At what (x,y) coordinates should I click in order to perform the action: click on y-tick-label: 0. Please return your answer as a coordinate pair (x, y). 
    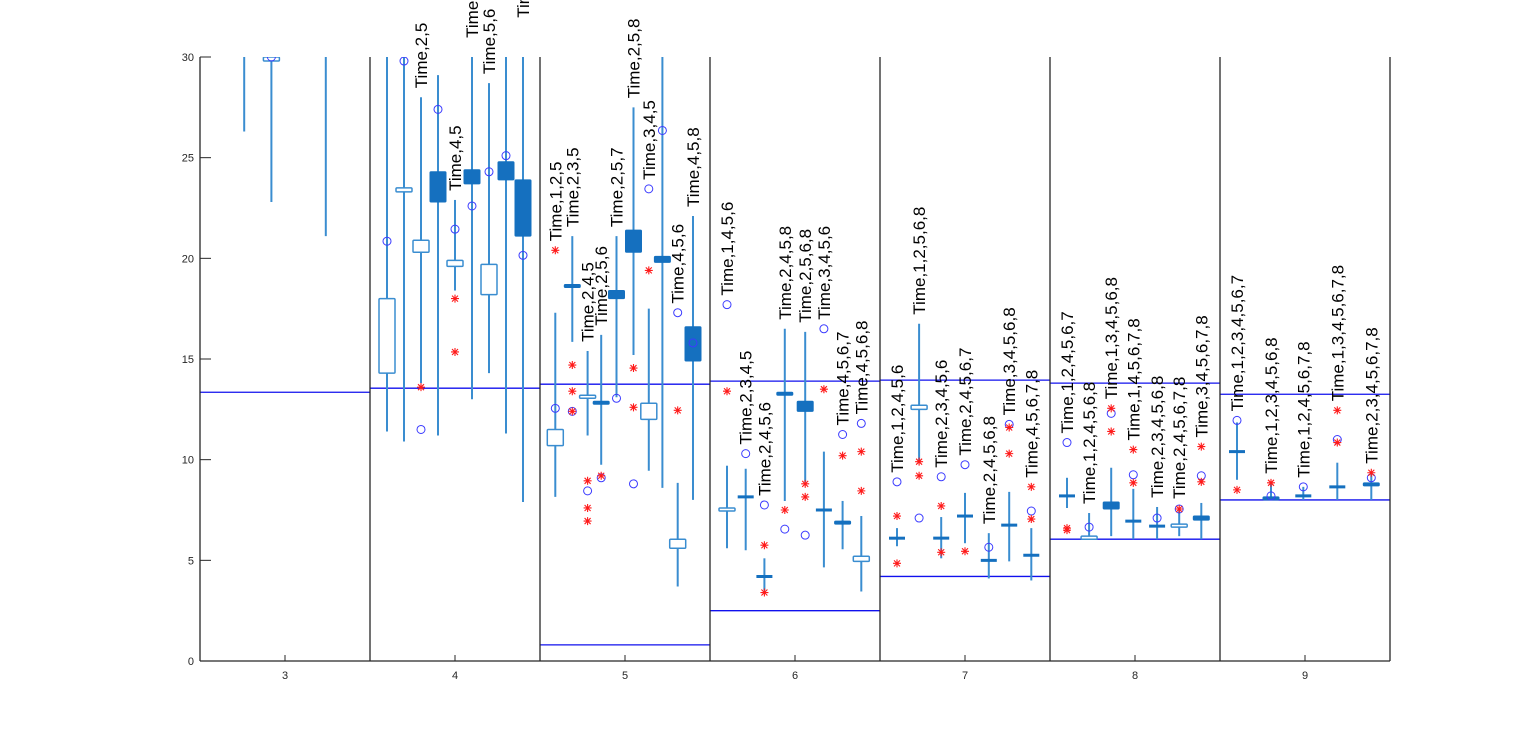
    Looking at the image, I should click on (191, 662).